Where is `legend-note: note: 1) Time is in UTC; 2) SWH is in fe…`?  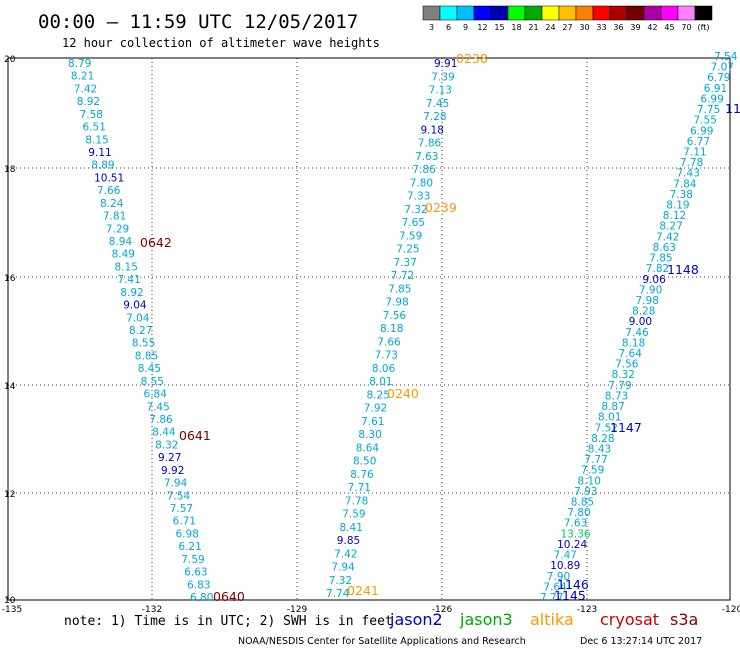
legend-note: note: 1) Time is in UTC; 2) SWH is in fe… is located at coordinates (228, 621).